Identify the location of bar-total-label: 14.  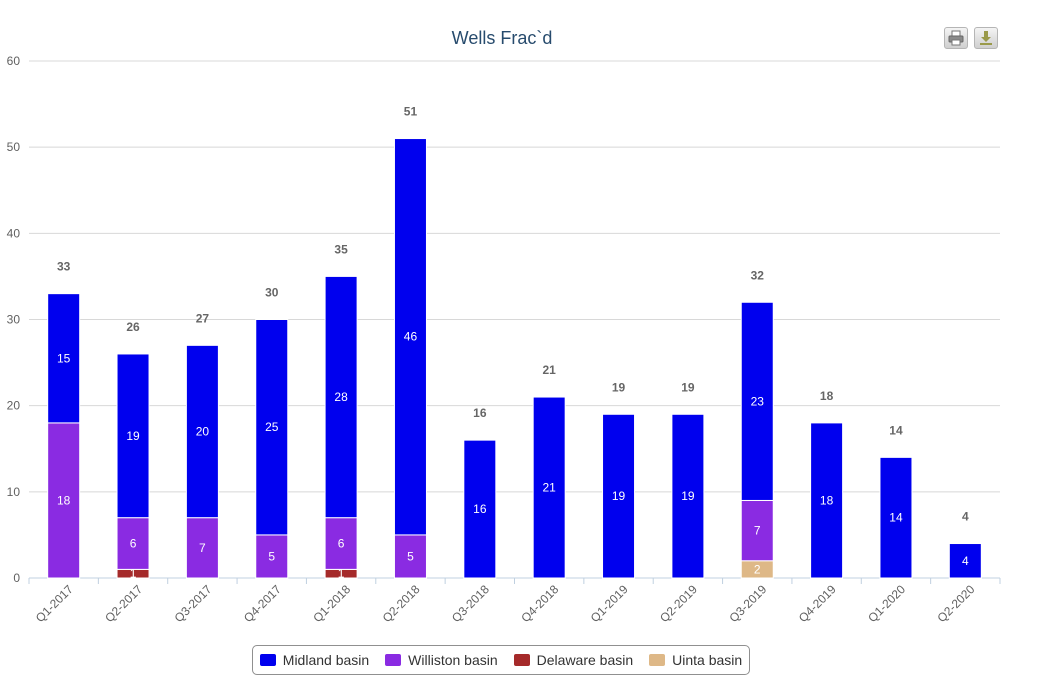
(896, 430).